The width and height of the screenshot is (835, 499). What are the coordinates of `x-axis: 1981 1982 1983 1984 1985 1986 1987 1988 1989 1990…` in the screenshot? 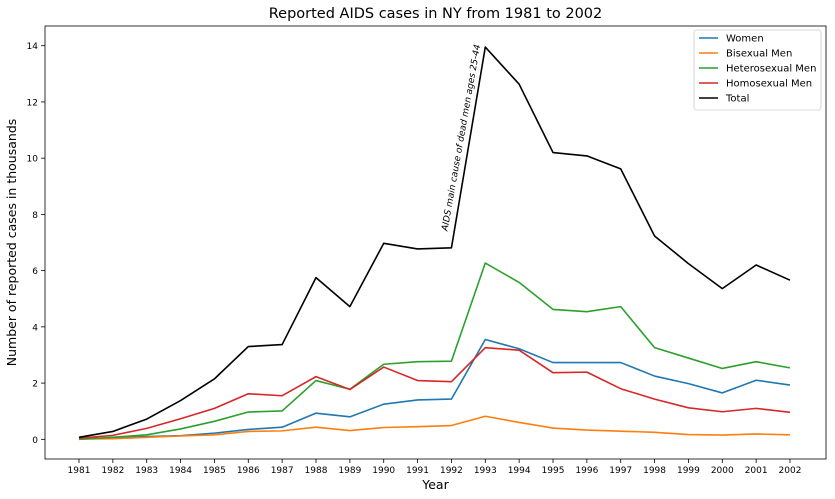 It's located at (435, 467).